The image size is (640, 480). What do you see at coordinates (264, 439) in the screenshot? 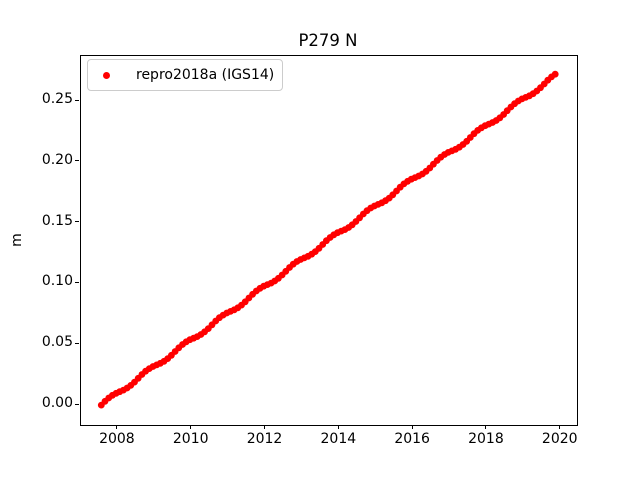
I see `x-tick-label: 2012` at bounding box center [264, 439].